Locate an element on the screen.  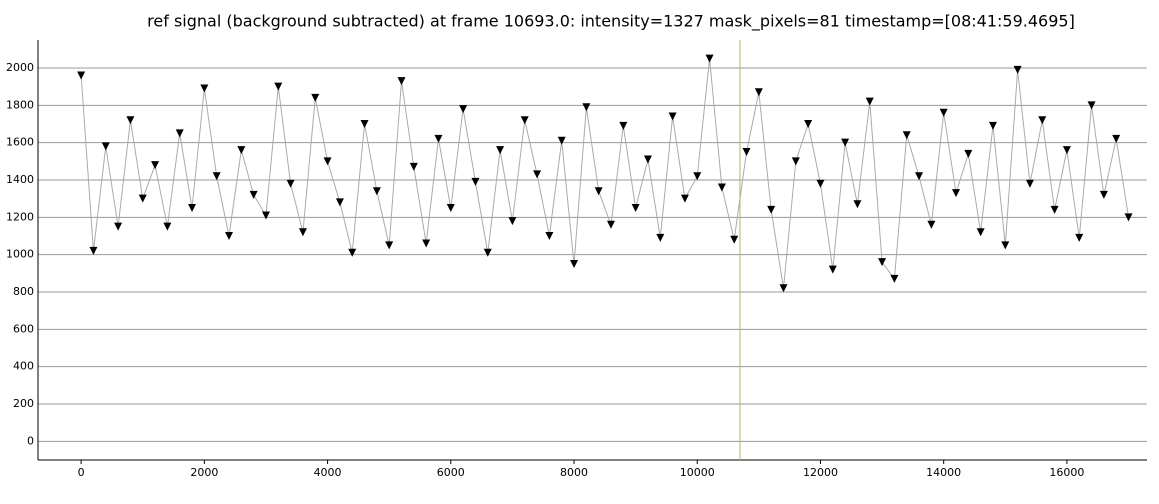
y-tick-label: 1200 is located at coordinates (20, 216).